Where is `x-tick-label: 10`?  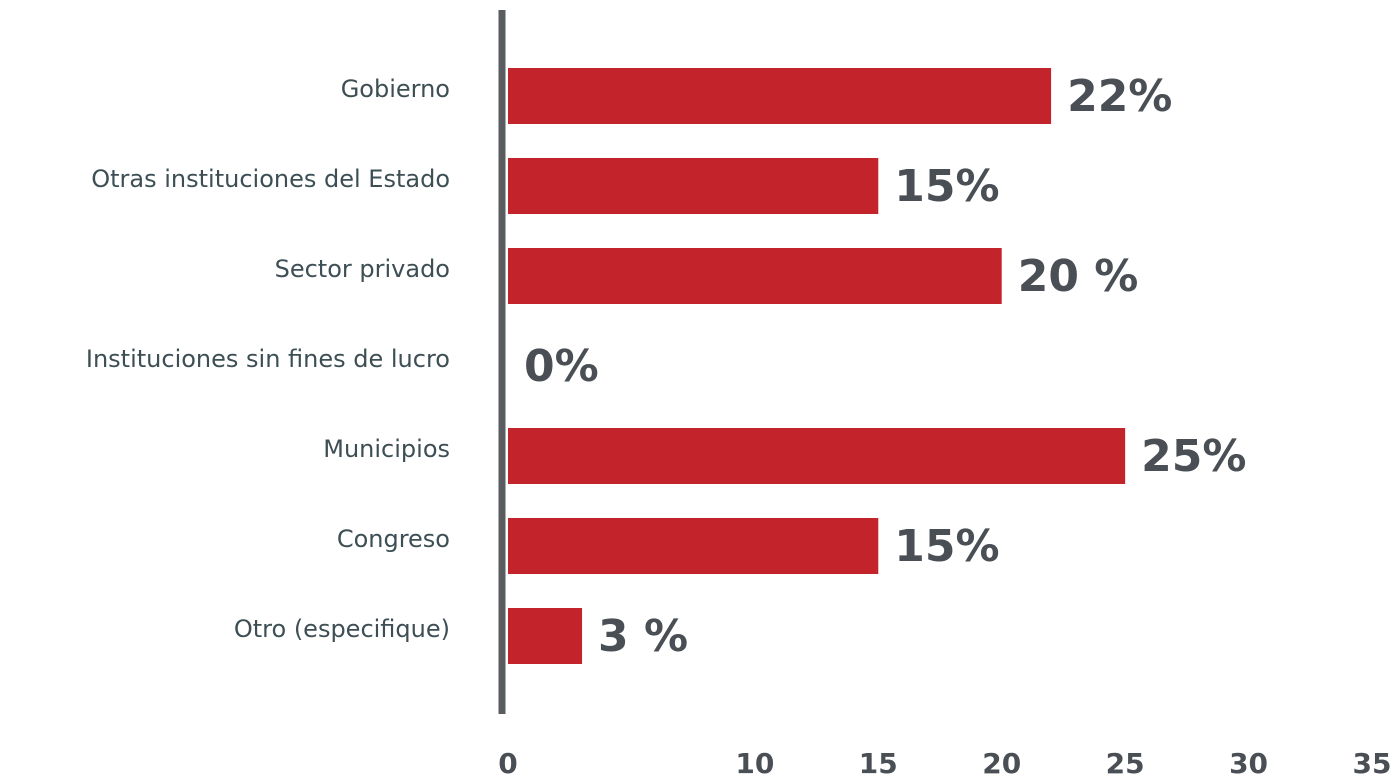
x-tick-label: 10 is located at coordinates (754, 763).